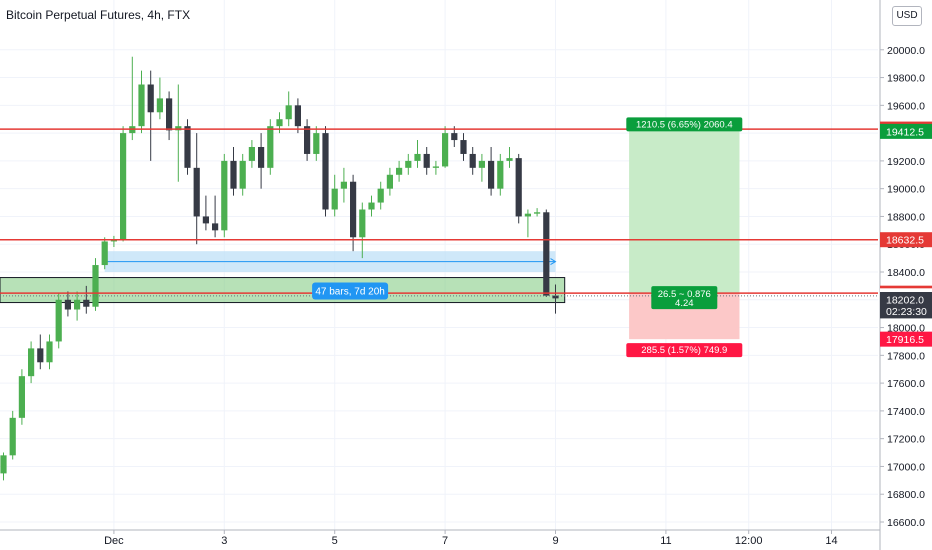 This screenshot has width=932, height=550. What do you see at coordinates (906, 217) in the screenshot?
I see `price-tick-label: 18800.0` at bounding box center [906, 217].